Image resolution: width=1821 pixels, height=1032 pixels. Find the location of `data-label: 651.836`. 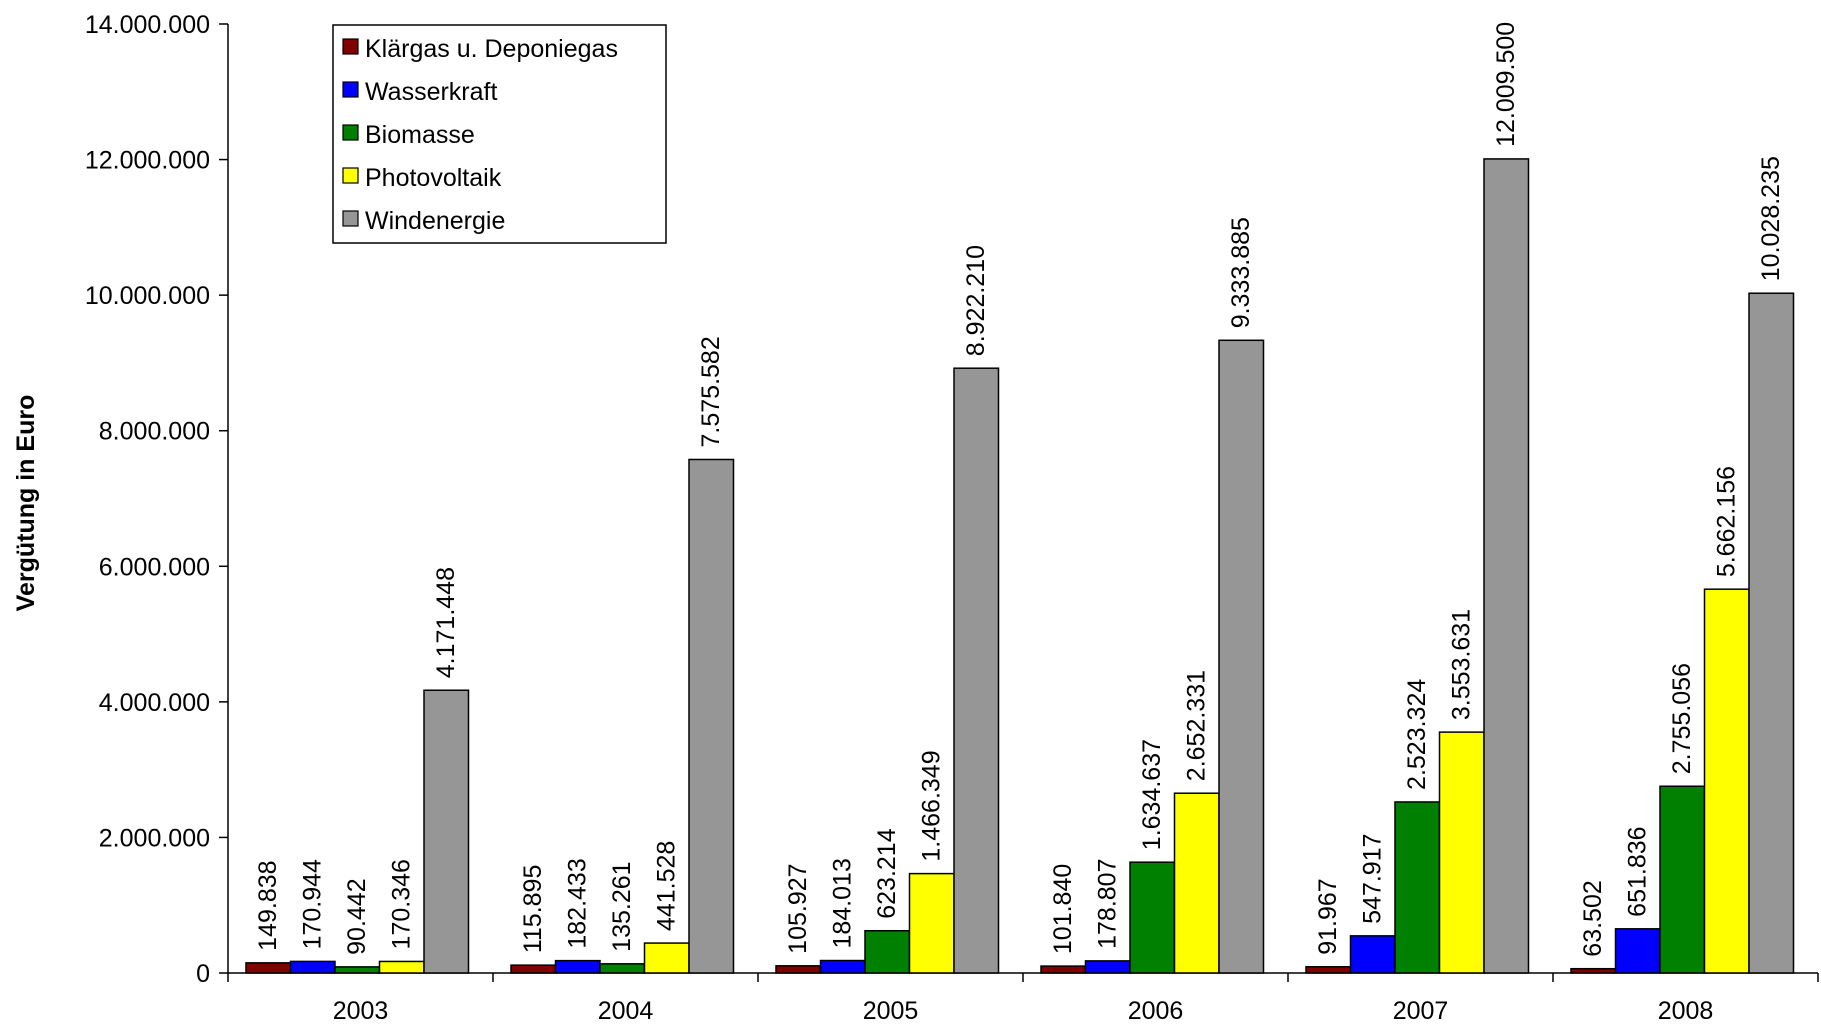

data-label: 651.836 is located at coordinates (1638, 871).